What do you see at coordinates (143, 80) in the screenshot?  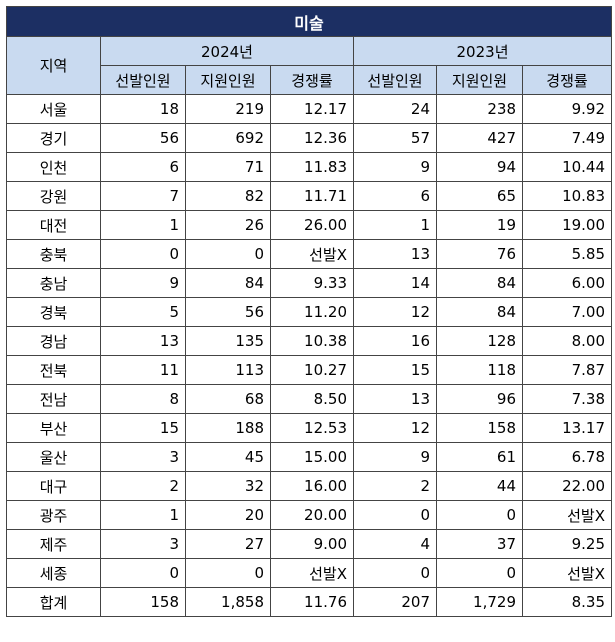 I see `header-selected-2024: 선발인원` at bounding box center [143, 80].